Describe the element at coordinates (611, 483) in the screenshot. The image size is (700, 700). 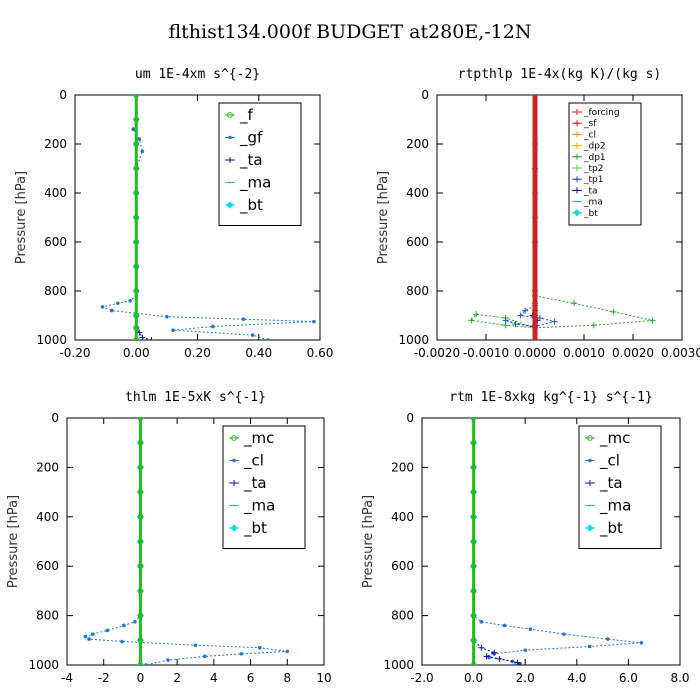
I see `legend-entry: _ta` at that location.